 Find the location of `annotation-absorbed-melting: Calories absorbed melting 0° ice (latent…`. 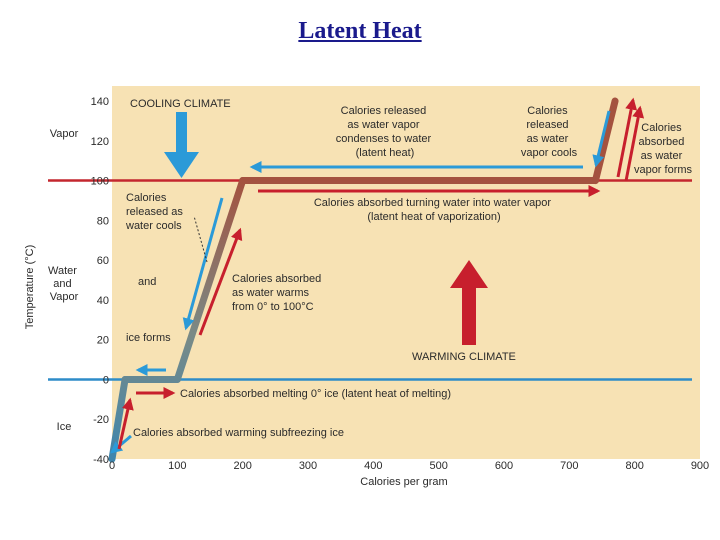

annotation-absorbed-melting: Calories absorbed melting 0° ice (latent… is located at coordinates (315, 394).